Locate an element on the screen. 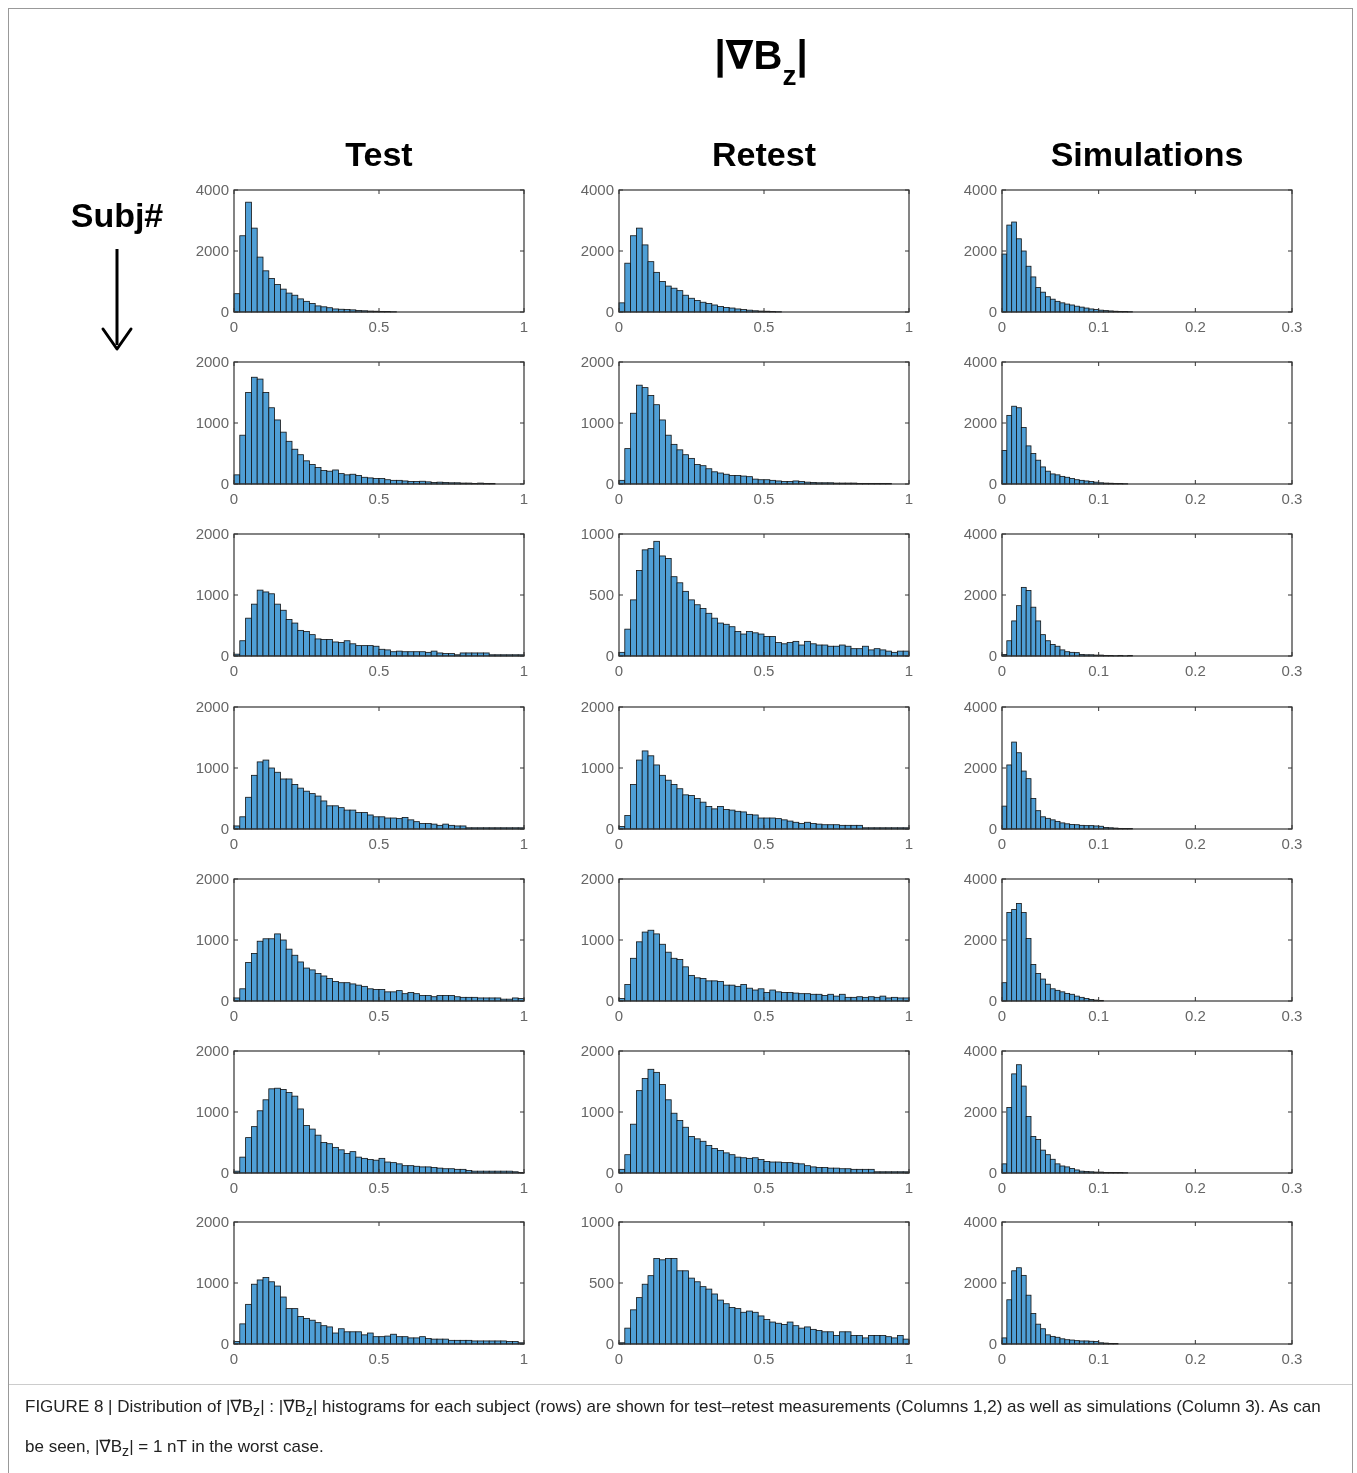  text: |∇B$_{z}$| is located at coordinates (761, 62).